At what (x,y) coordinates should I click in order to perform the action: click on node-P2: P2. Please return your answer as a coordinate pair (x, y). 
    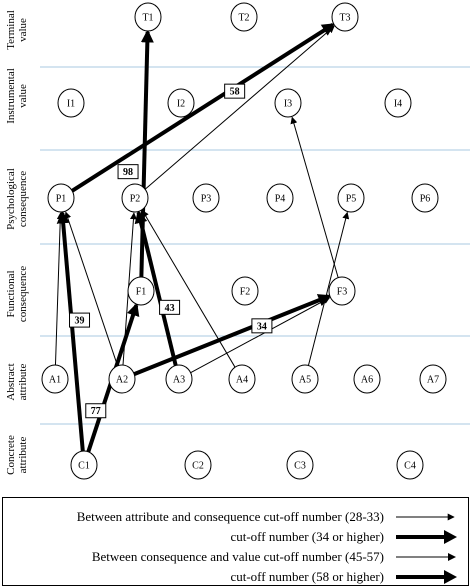
    Looking at the image, I should click on (135, 198).